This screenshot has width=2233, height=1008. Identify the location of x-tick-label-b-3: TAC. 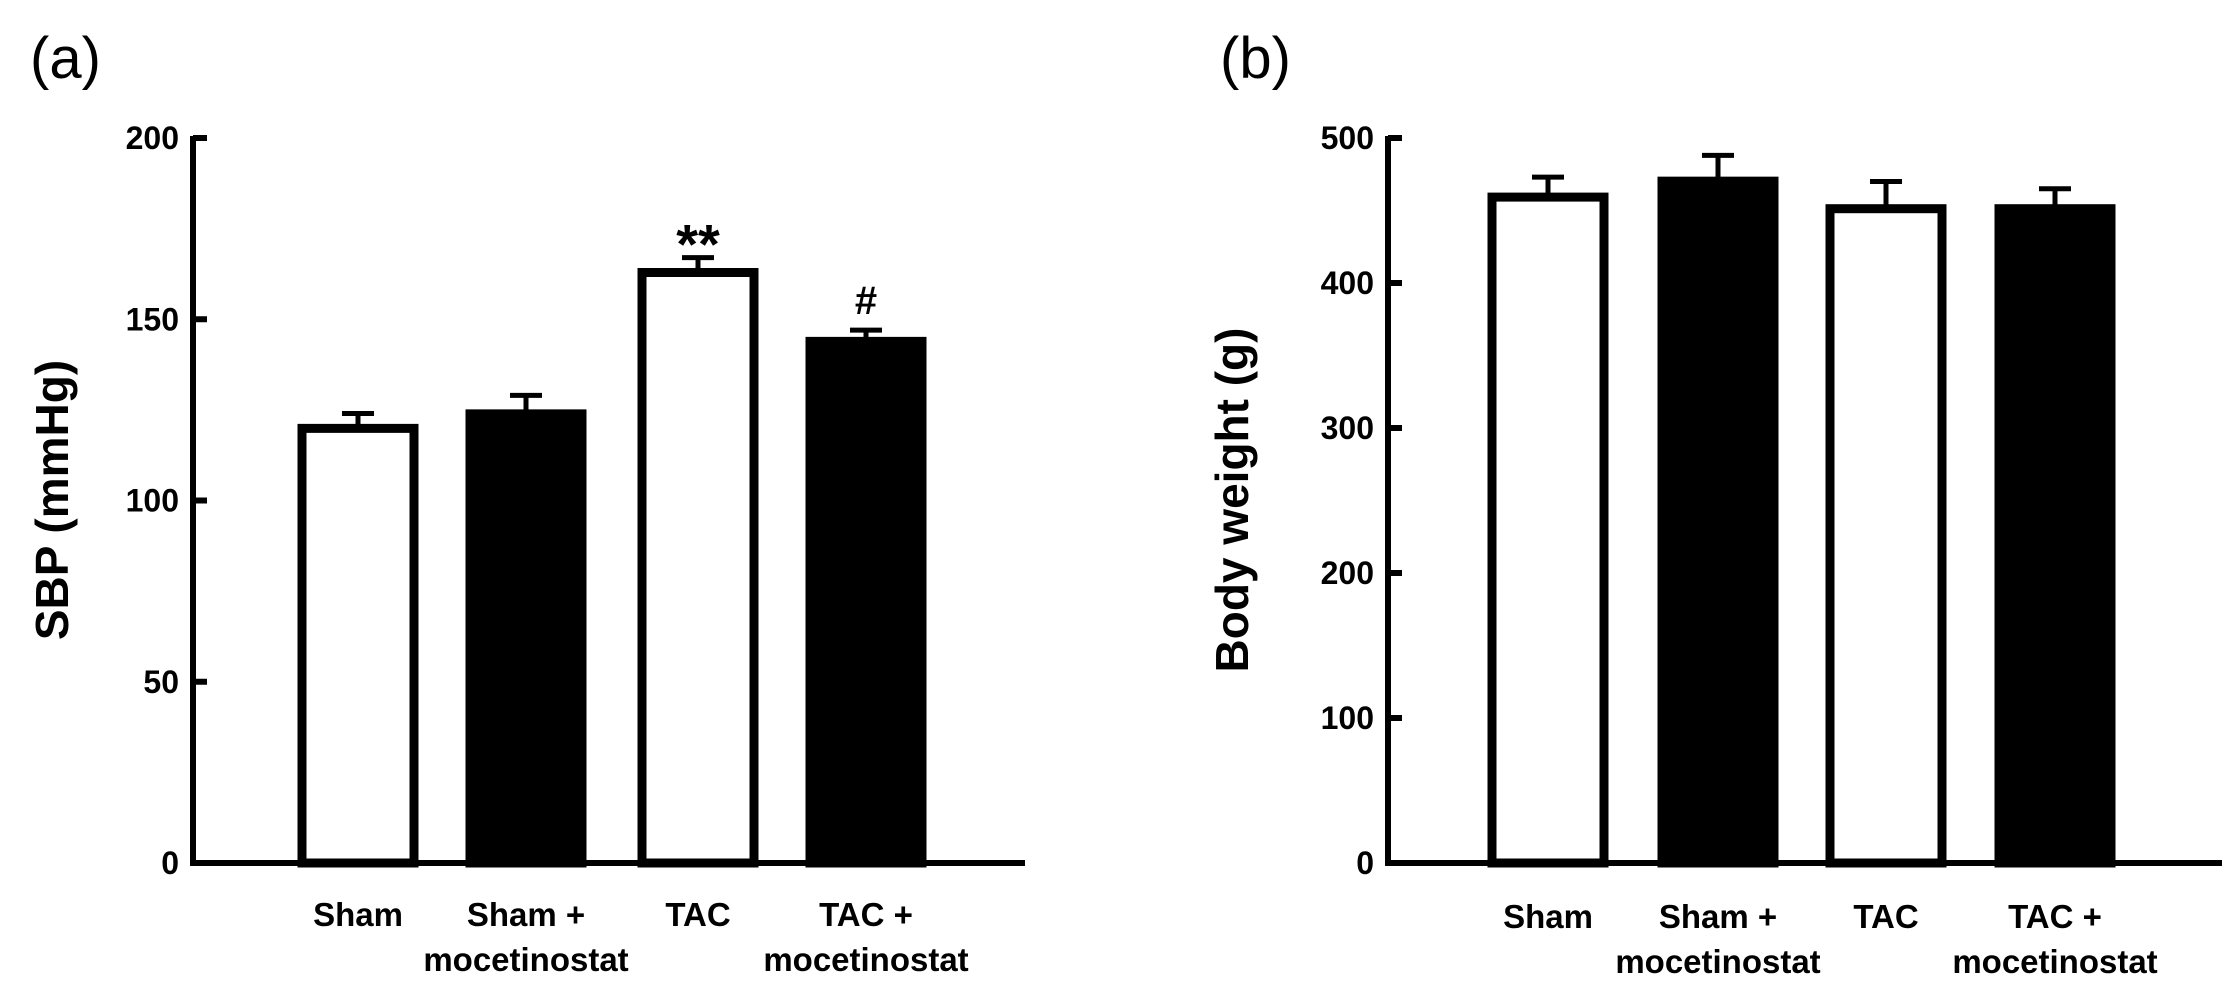
(1885, 916).